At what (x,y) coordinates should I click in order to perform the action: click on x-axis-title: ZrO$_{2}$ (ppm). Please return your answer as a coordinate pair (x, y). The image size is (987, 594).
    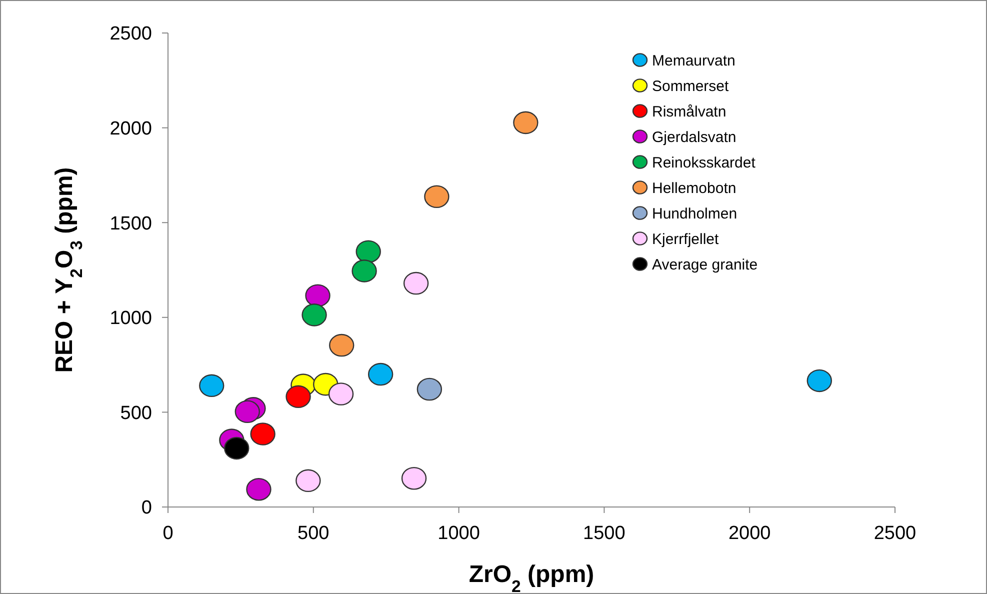
    Looking at the image, I should click on (531, 577).